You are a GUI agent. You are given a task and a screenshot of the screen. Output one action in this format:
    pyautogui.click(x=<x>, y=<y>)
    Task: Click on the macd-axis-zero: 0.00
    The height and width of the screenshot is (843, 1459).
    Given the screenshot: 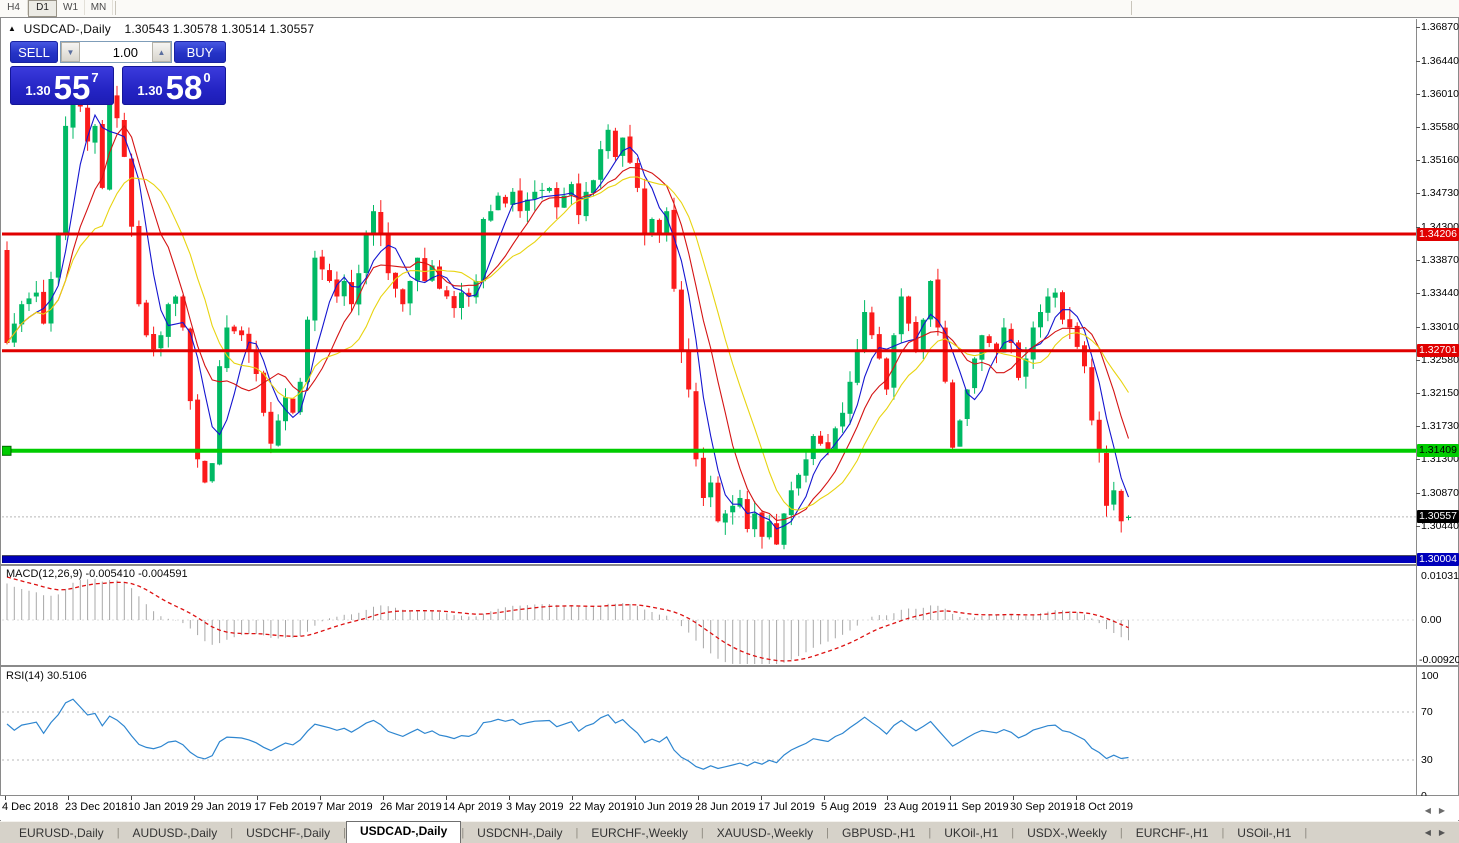 What is the action you would take?
    pyautogui.click(x=1431, y=620)
    